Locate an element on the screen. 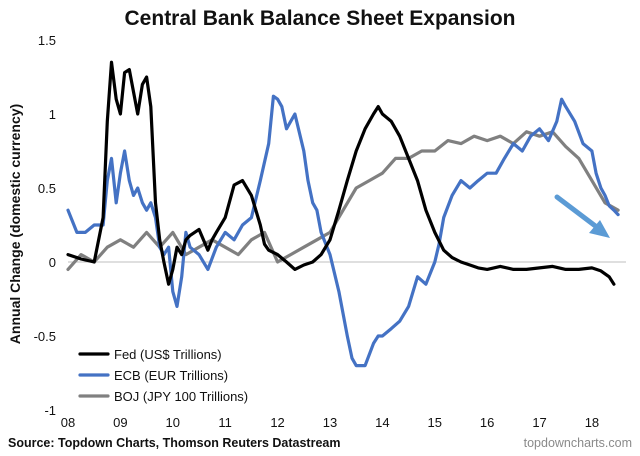  y-tick-label: 0.5 is located at coordinates (47, 188).